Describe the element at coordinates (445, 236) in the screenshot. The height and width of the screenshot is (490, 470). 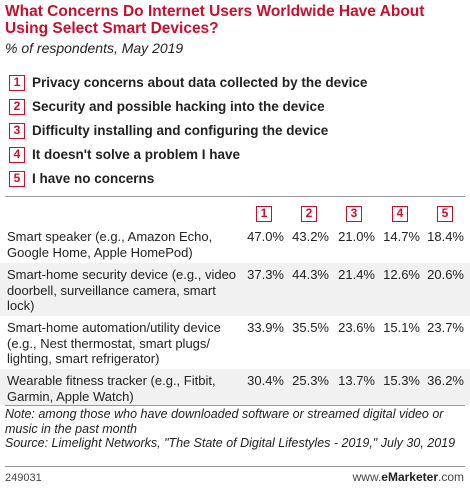
I see `data-cell: 18.4%` at that location.